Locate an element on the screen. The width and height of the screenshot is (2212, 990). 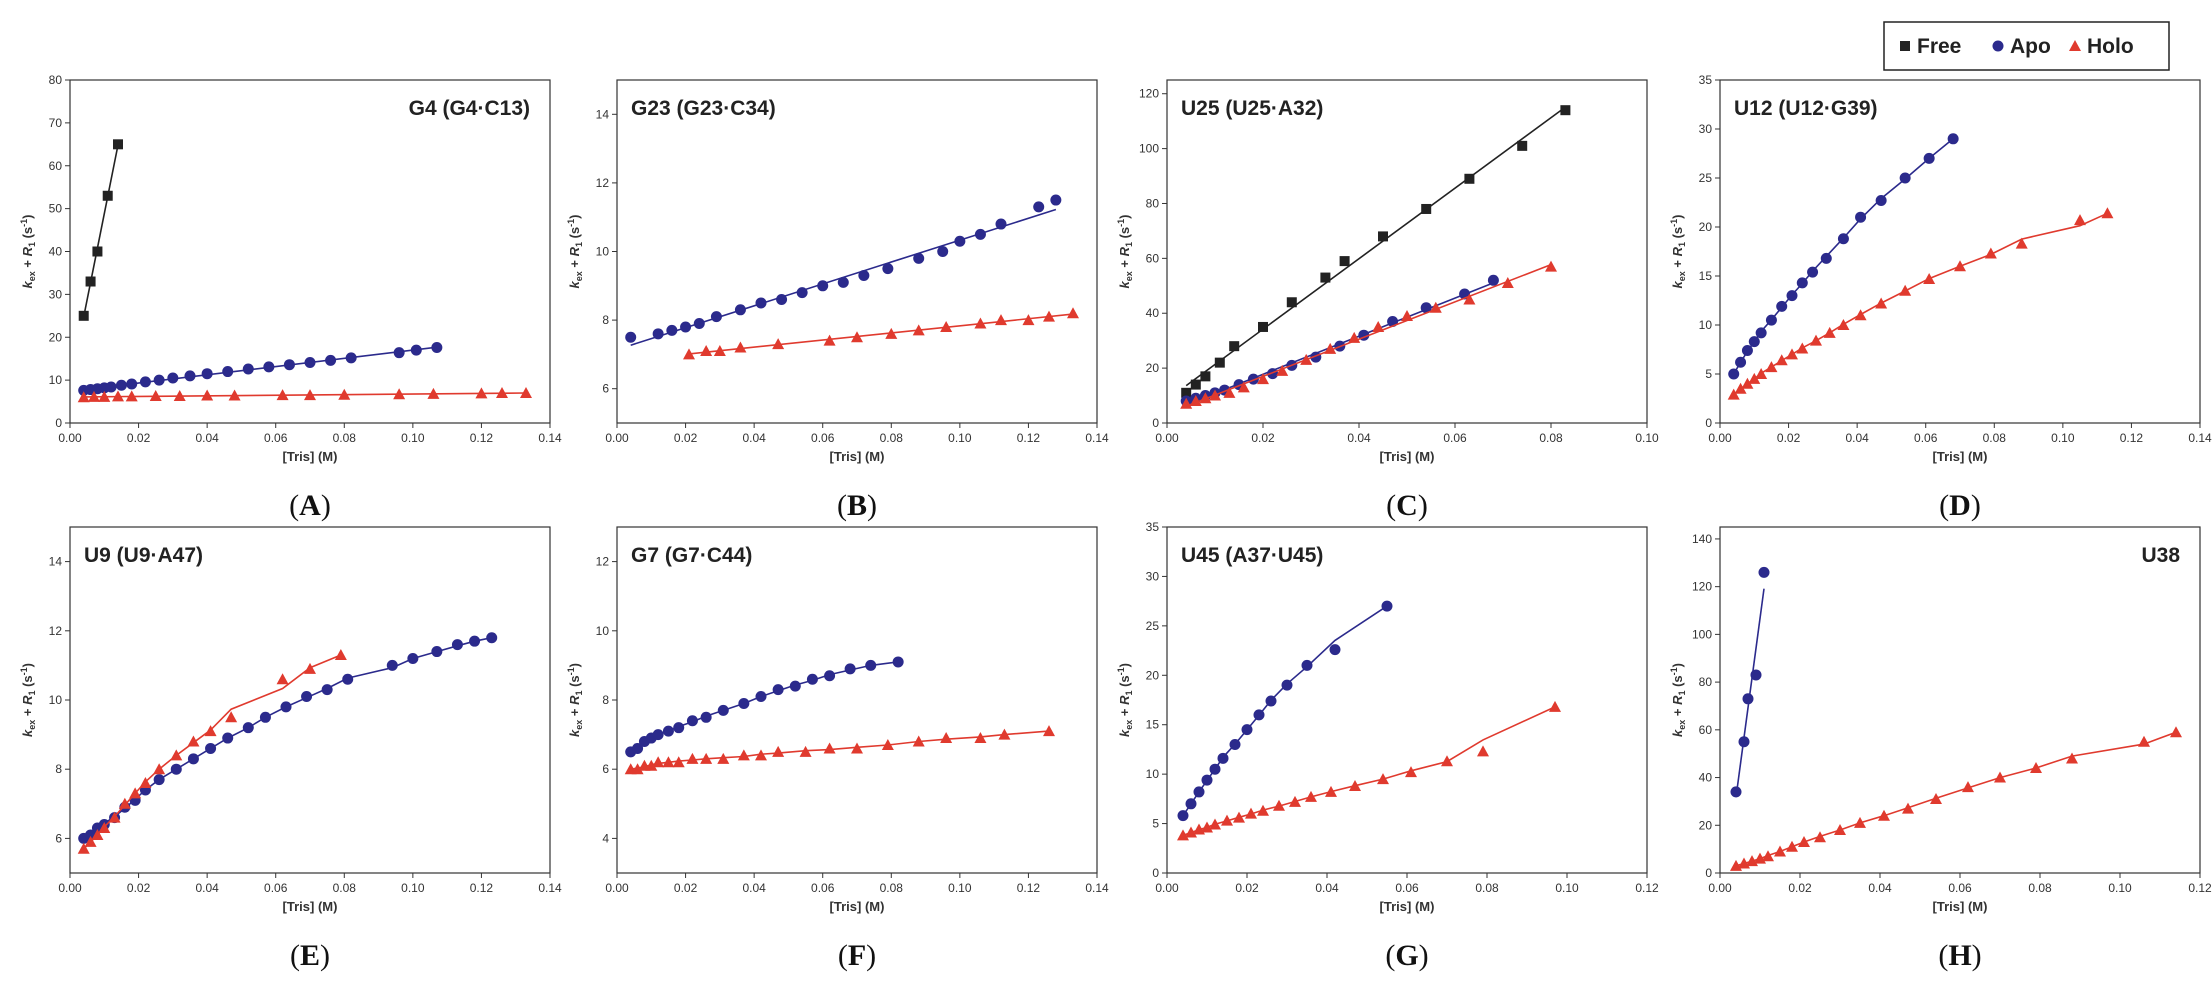
y-tick-label: 70 is located at coordinates (56, 123).